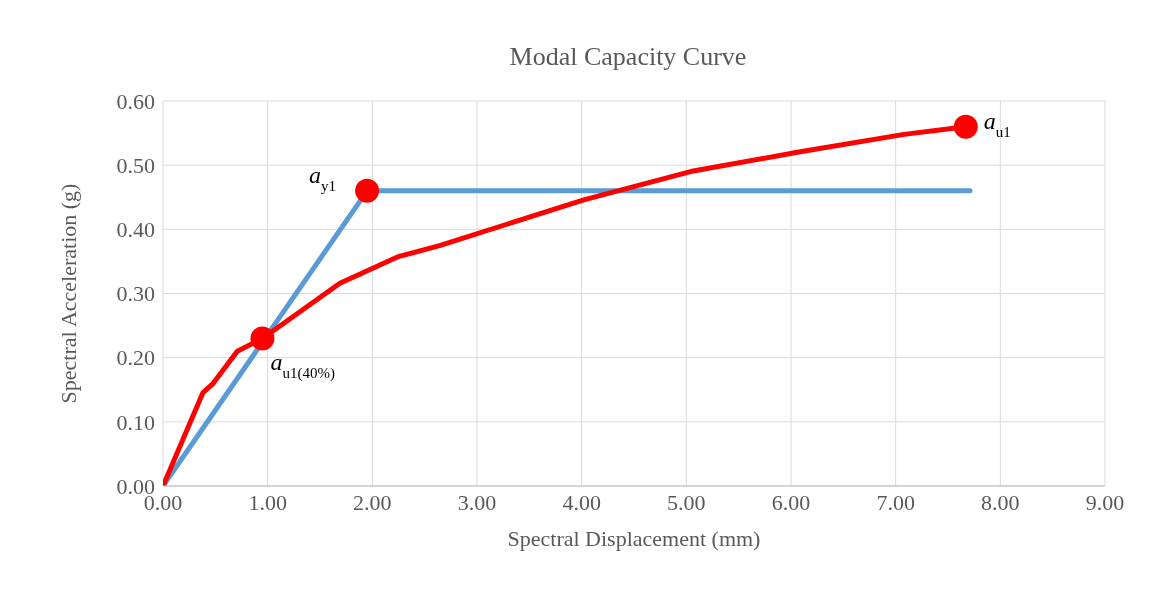 Image resolution: width=1155 pixels, height=610 pixels. Describe the element at coordinates (372, 502) in the screenshot. I see `x-tick-label: 2.00` at that location.